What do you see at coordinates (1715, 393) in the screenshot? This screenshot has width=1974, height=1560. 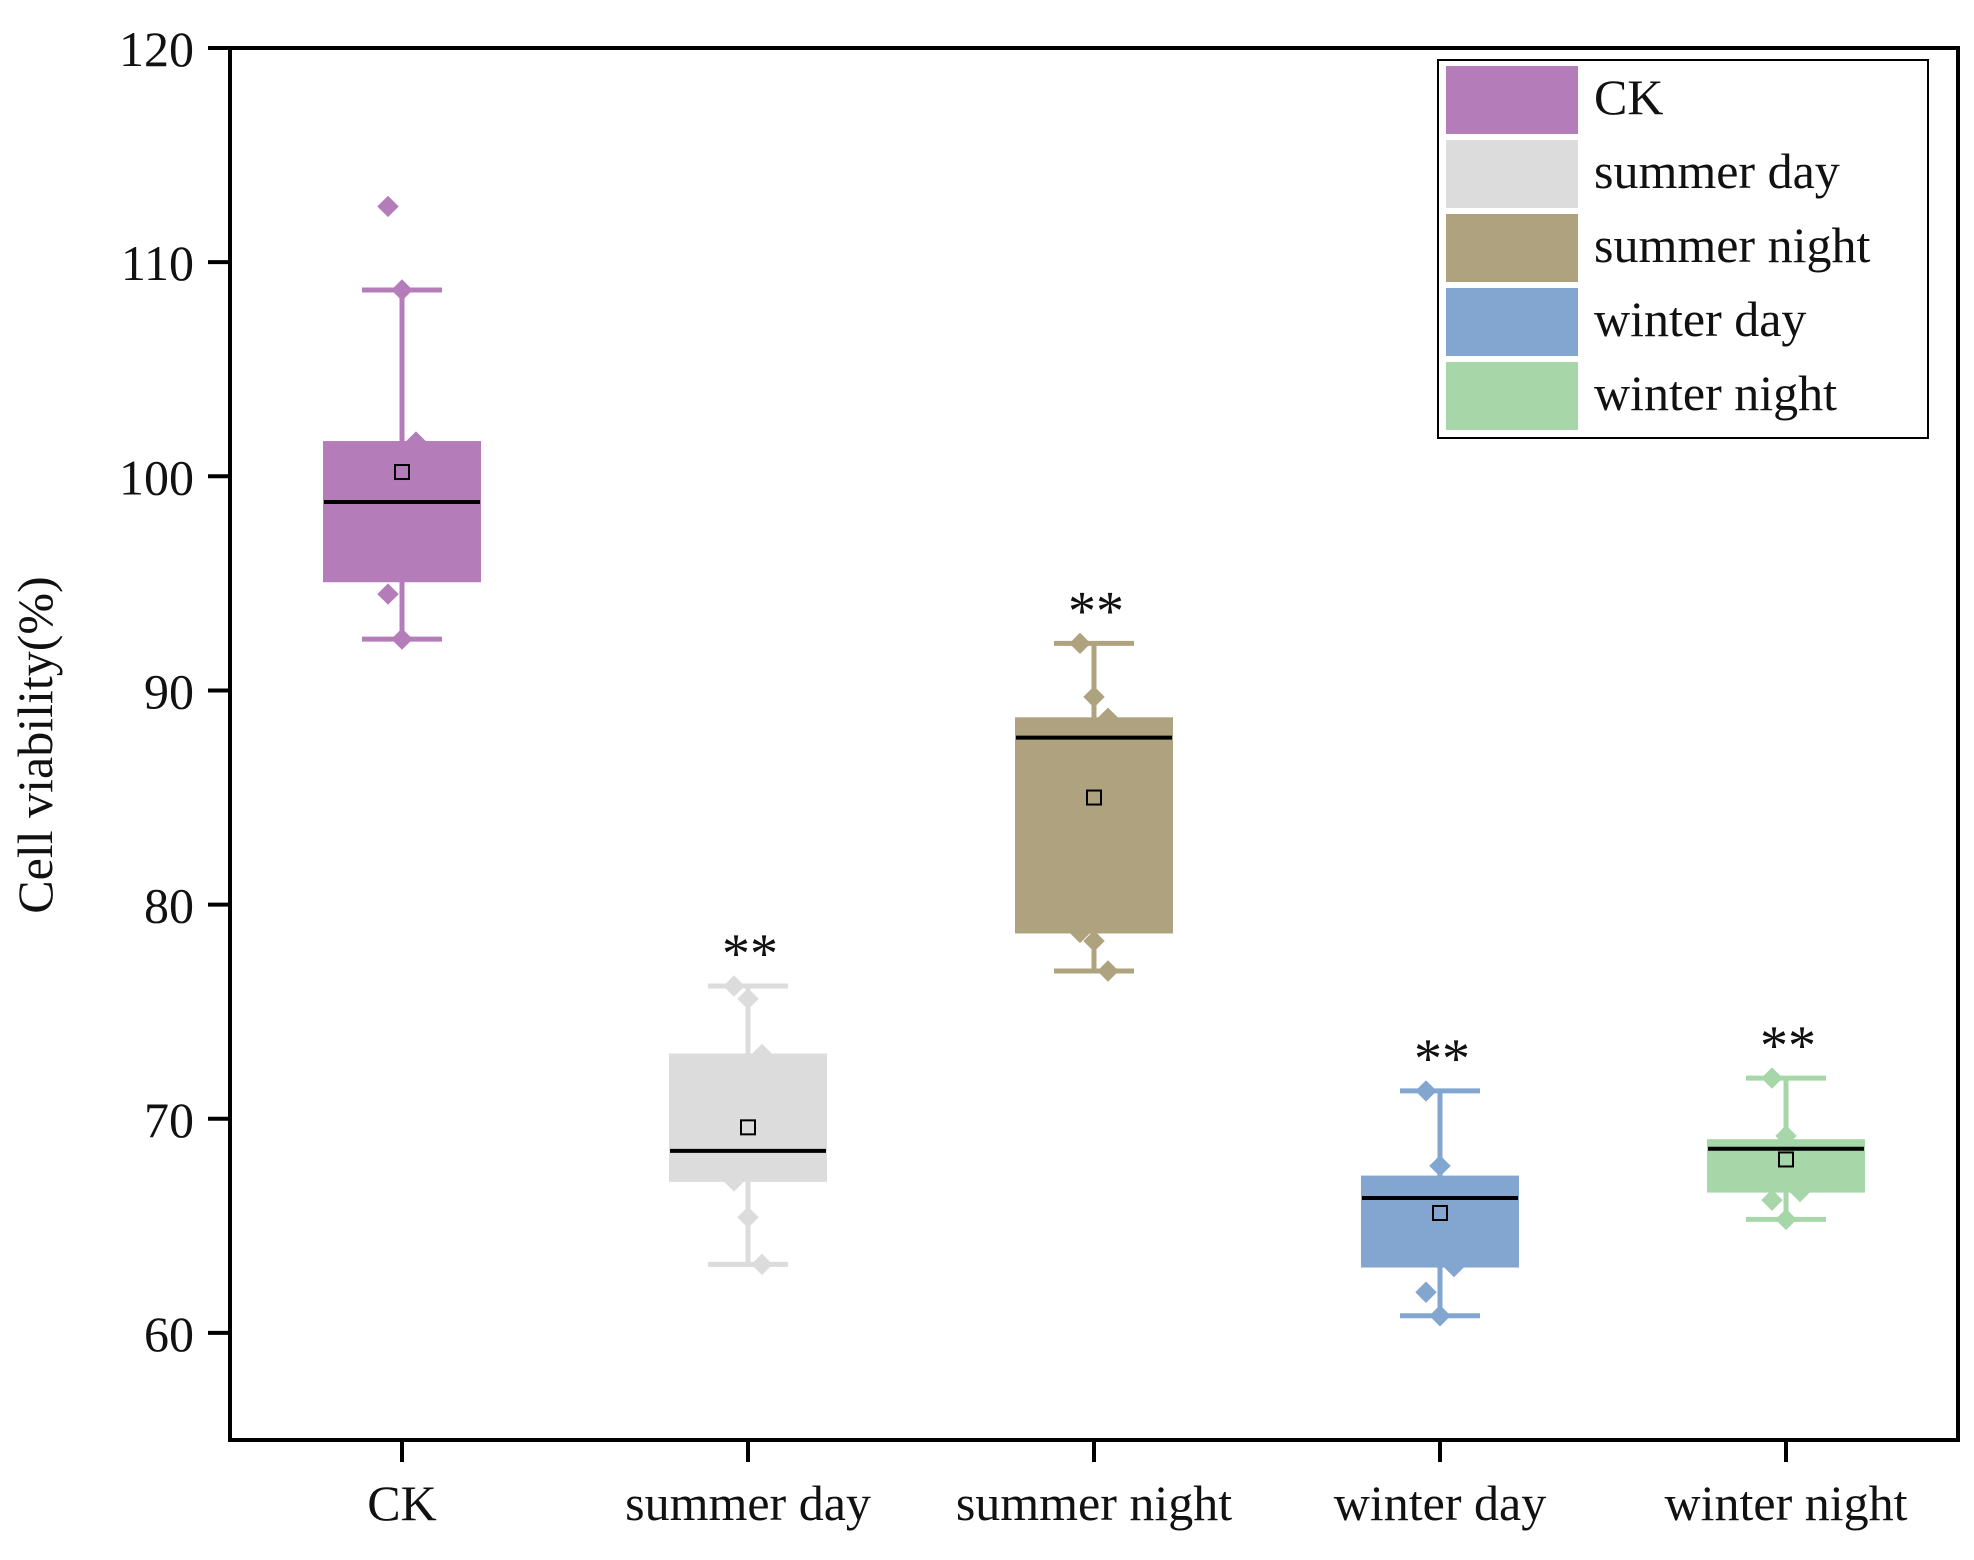 I see `legend-label: winter night` at bounding box center [1715, 393].